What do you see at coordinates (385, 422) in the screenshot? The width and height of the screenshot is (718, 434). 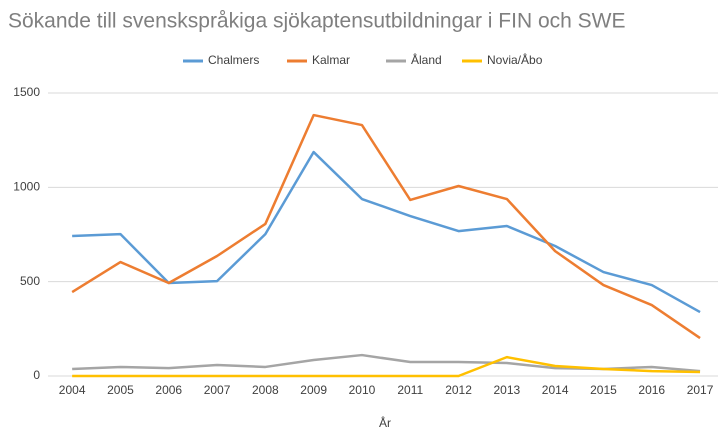 I see `x-axis-label: År` at bounding box center [385, 422].